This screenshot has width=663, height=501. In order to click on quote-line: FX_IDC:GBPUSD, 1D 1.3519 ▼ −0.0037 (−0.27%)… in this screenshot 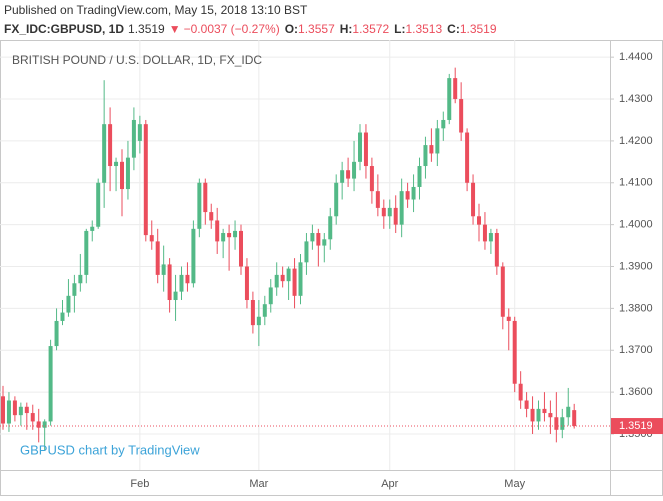, I will do `click(250, 29)`.